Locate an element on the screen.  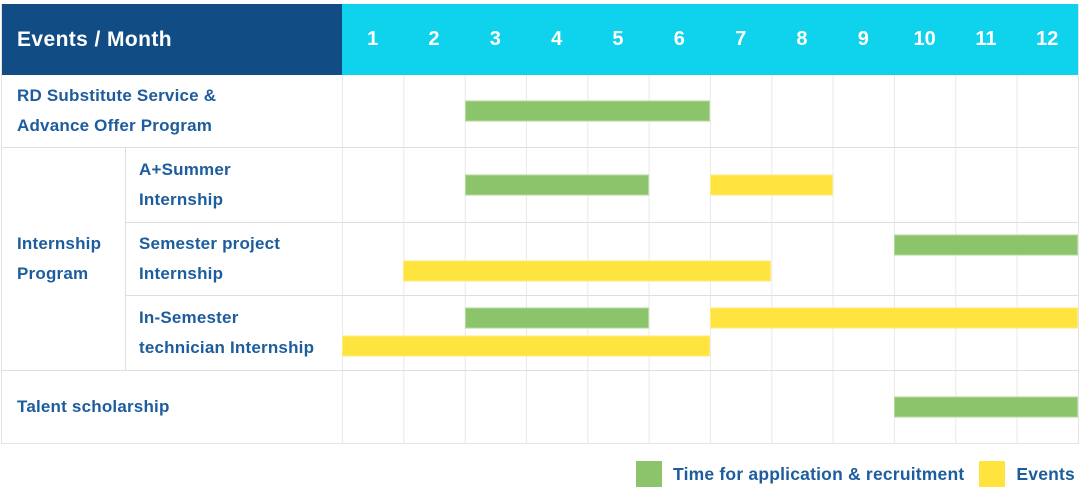
month-label-9: 9 is located at coordinates (863, 39).